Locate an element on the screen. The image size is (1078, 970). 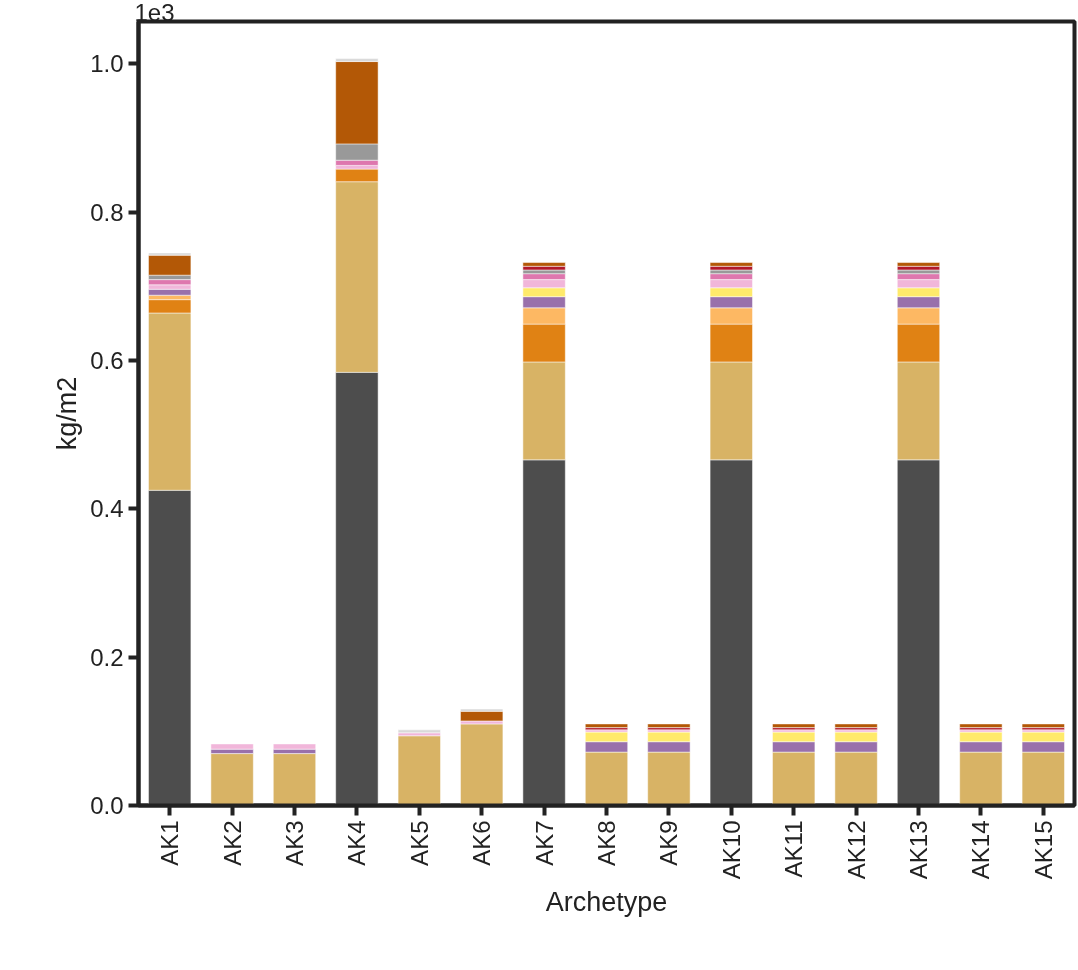
y-tick-label: 0.4 is located at coordinates (107, 509).